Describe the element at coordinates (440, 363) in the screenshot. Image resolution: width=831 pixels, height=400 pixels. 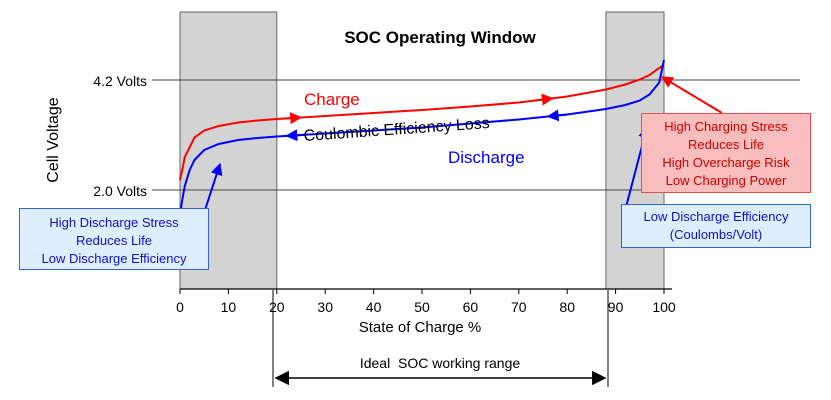
I see `ideal-range-label: Ideal SOC working range` at that location.